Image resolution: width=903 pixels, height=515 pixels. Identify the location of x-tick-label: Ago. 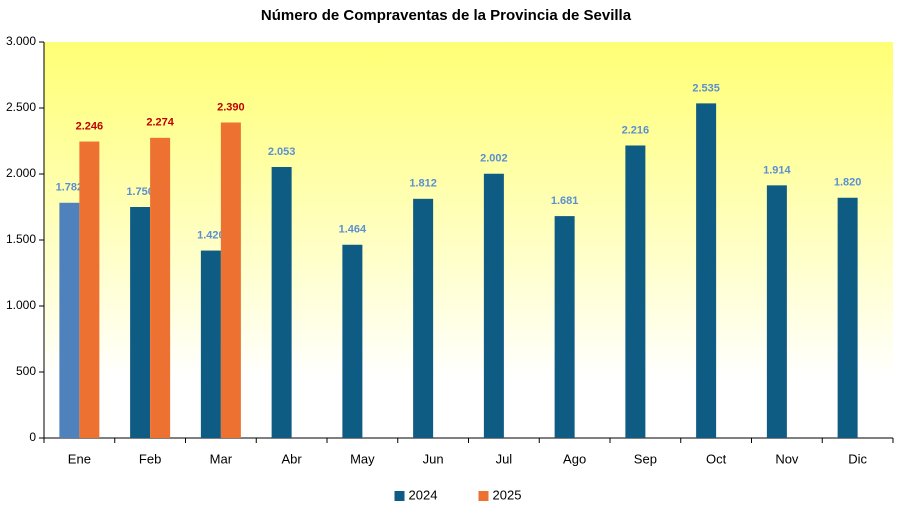
(574, 458).